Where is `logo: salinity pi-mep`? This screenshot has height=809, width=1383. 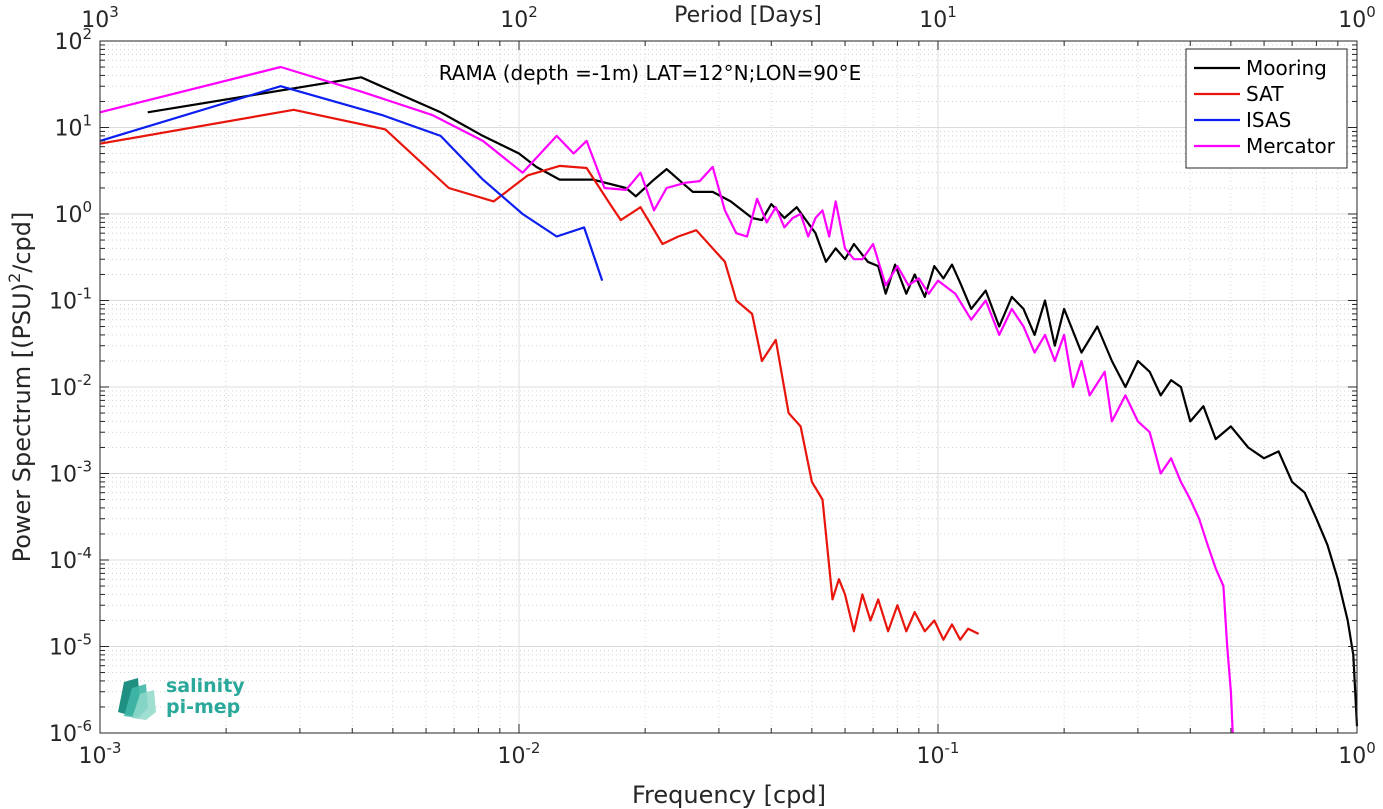 logo: salinity pi-mep is located at coordinates (181, 697).